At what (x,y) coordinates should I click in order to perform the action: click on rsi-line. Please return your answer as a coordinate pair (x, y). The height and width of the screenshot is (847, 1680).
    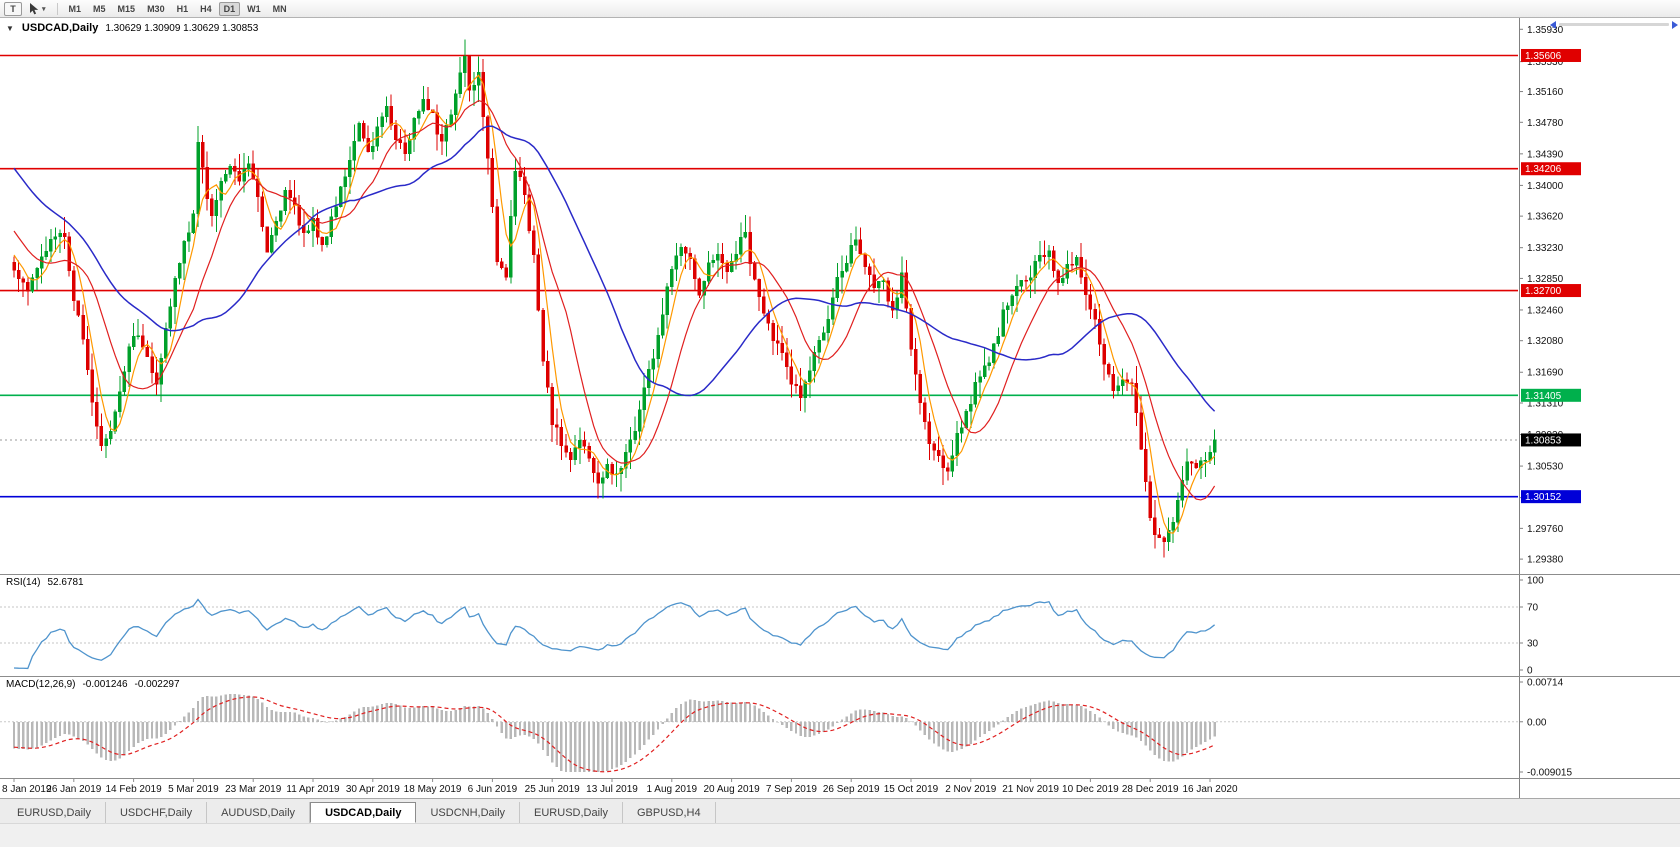
    Looking at the image, I should click on (614, 634).